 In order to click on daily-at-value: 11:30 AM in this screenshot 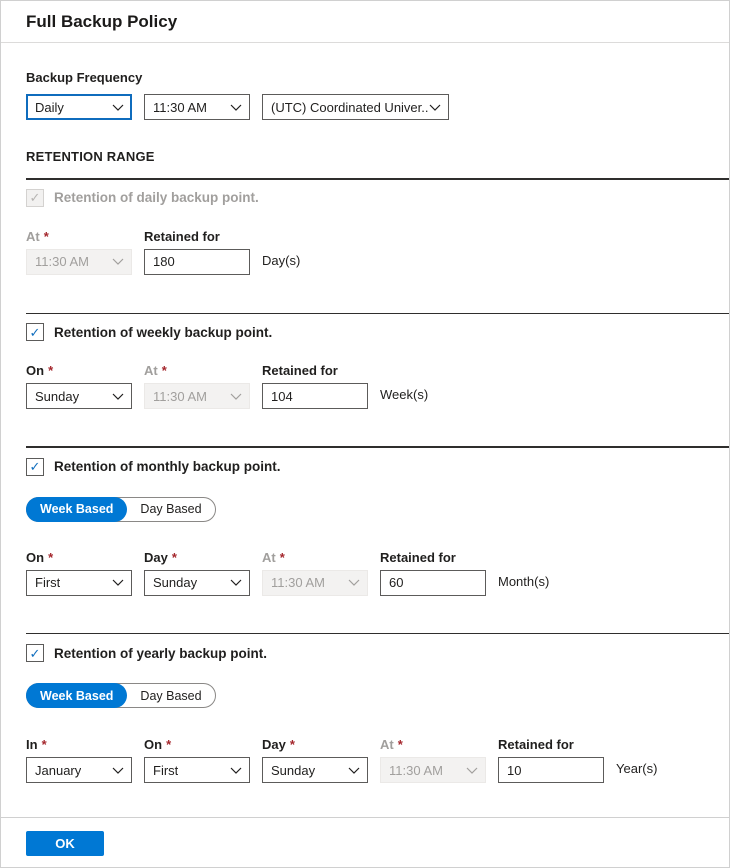, I will do `click(62, 261)`.